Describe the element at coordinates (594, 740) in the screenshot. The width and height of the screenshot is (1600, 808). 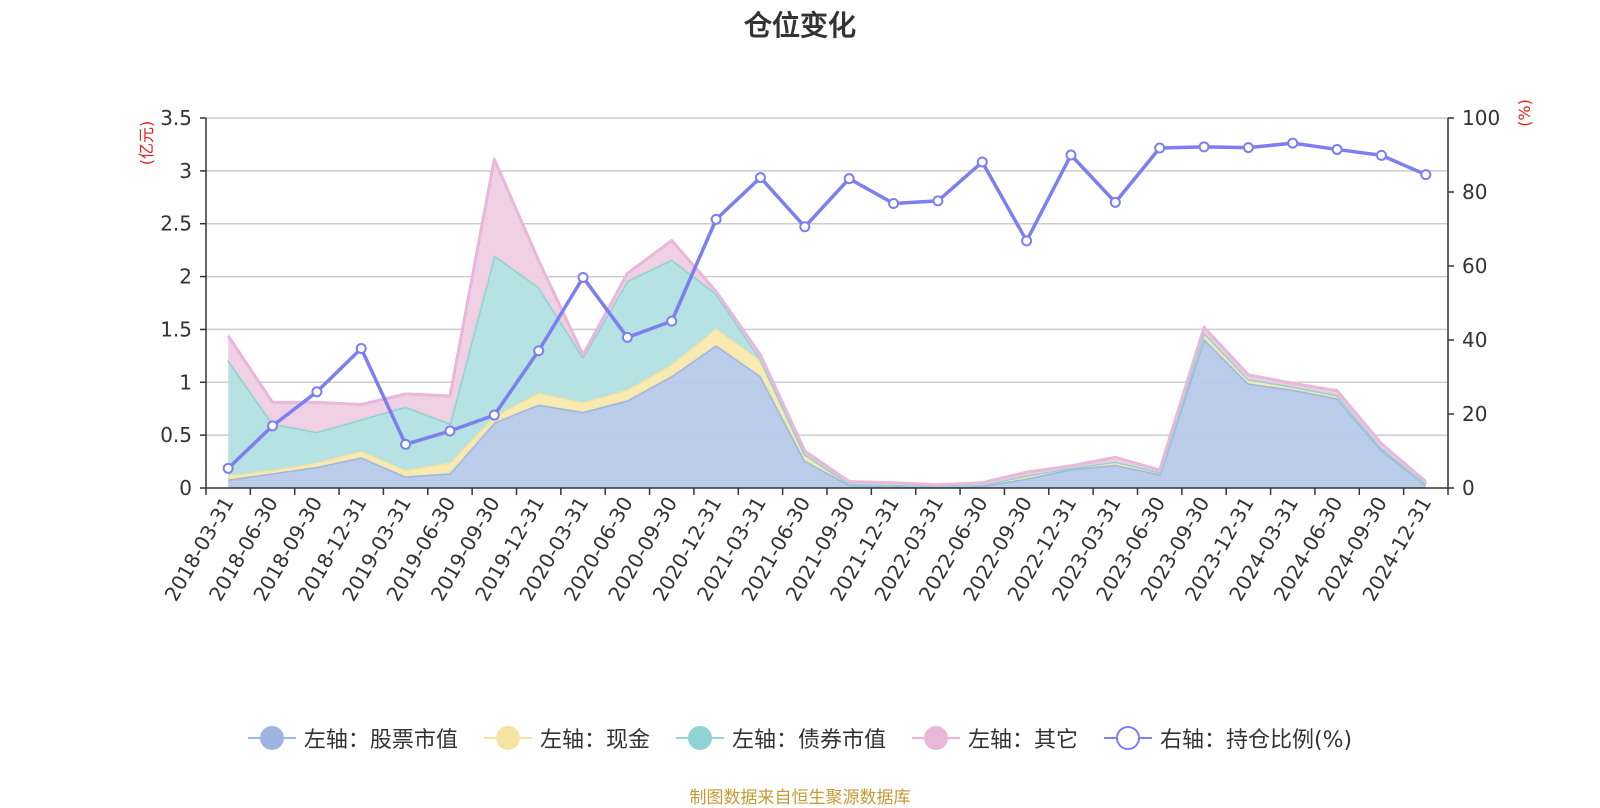
I see `legend-label: 左轴：现金` at that location.